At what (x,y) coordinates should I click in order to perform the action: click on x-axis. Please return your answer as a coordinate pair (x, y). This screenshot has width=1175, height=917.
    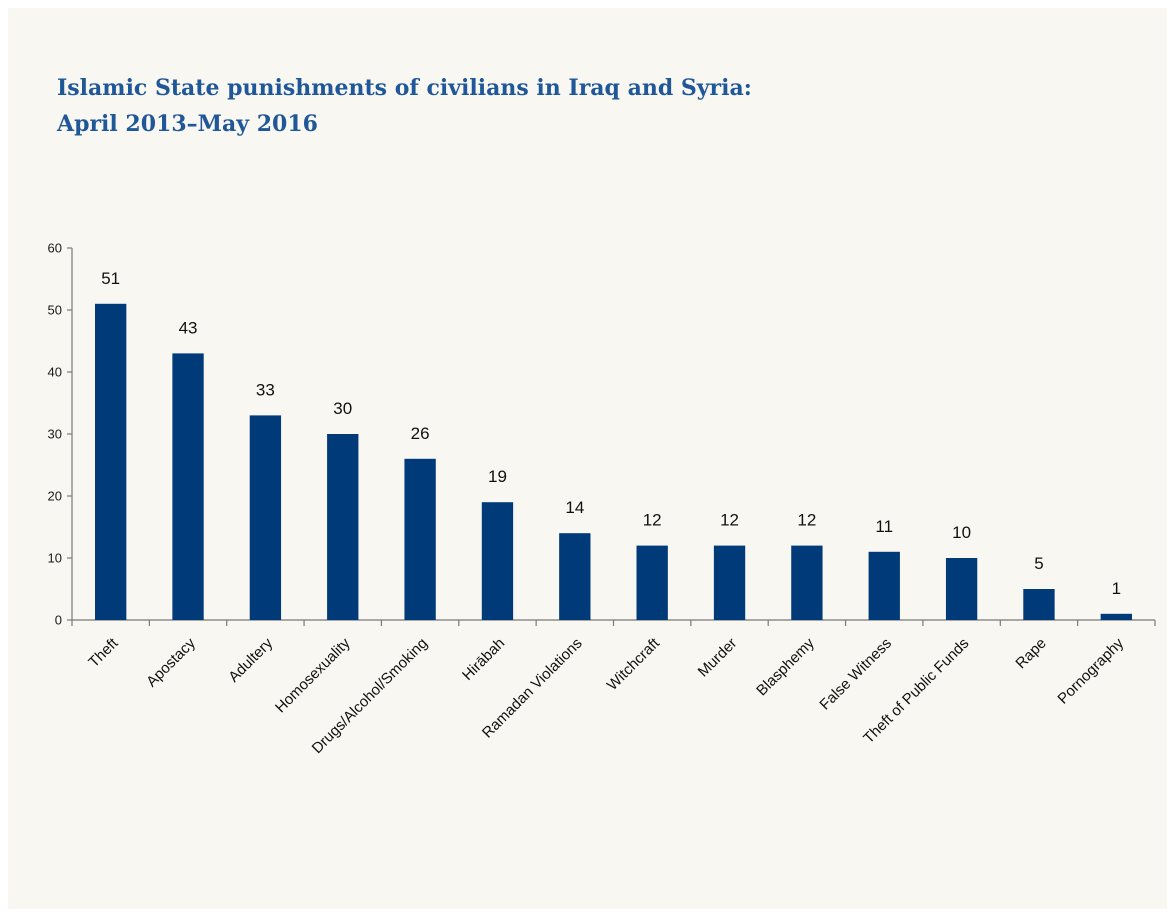
    Looking at the image, I should click on (613, 622).